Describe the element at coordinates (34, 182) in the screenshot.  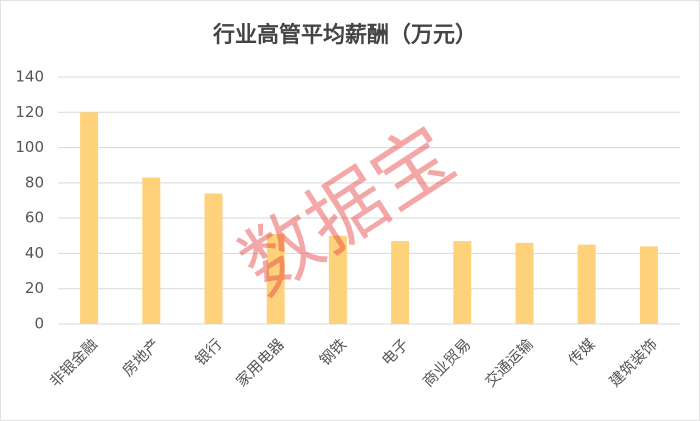
I see `y-tick-label: 80` at that location.